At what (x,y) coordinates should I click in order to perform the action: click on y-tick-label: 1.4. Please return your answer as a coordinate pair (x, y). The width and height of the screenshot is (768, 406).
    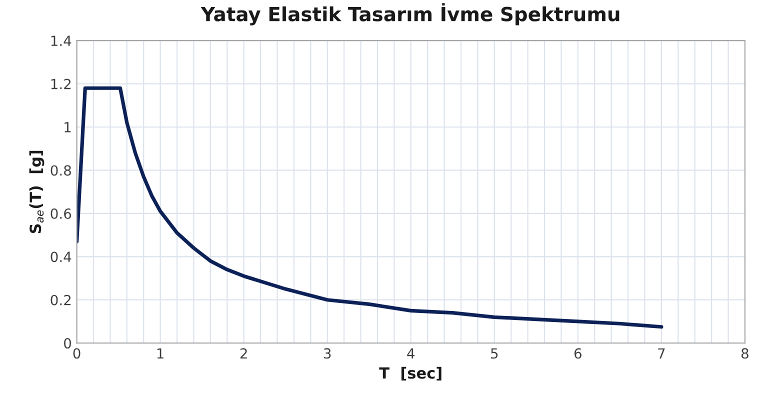
    Looking at the image, I should click on (61, 41).